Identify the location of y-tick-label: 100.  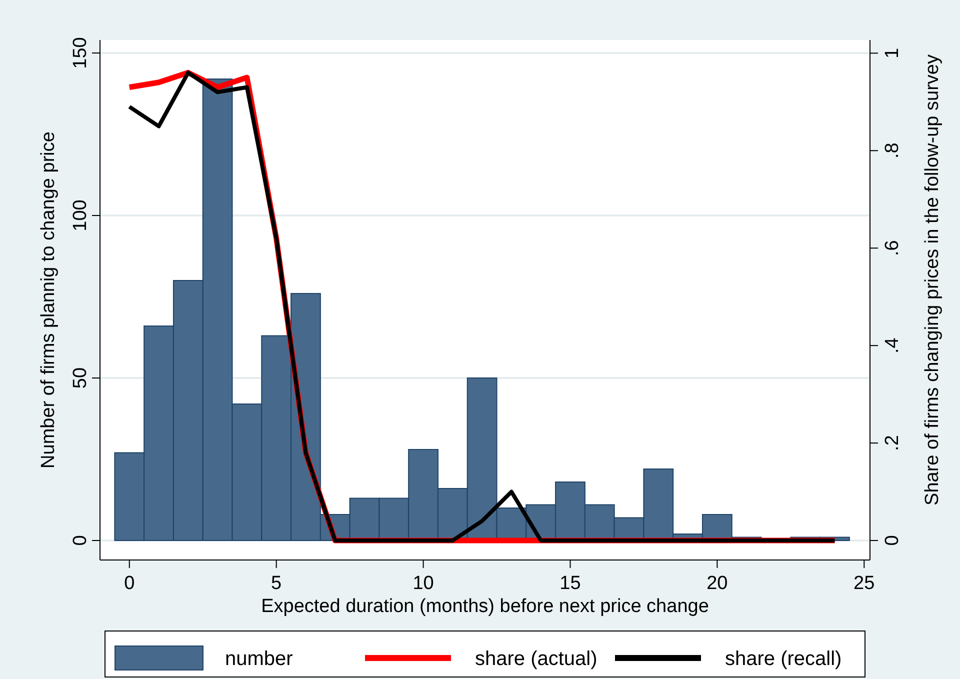
(80, 216).